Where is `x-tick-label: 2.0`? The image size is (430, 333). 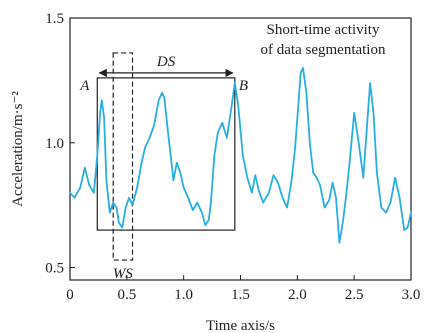 x-tick-label: 2.0 is located at coordinates (297, 295).